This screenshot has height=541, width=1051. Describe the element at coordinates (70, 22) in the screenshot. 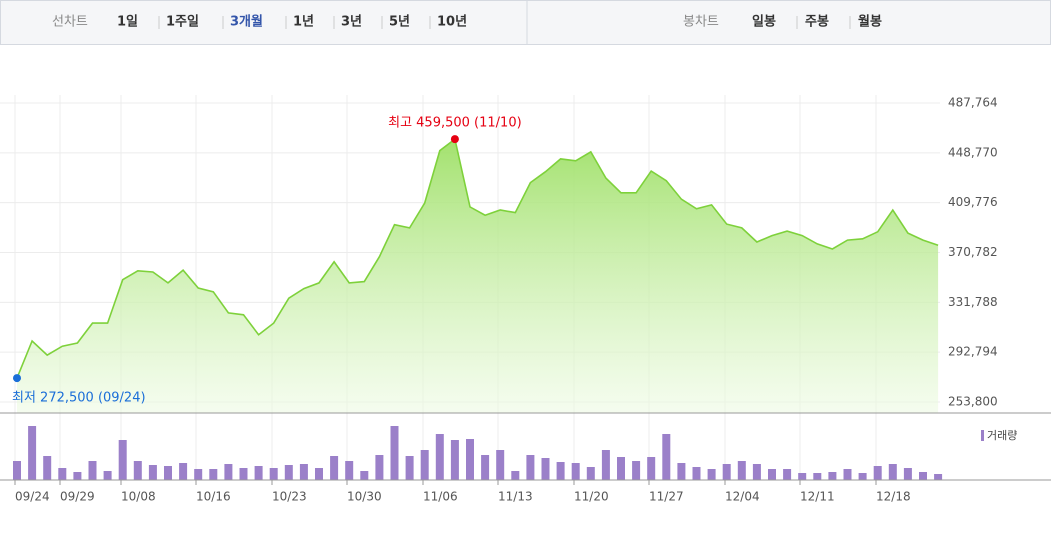

I see `toolbar-label: 선차트` at that location.